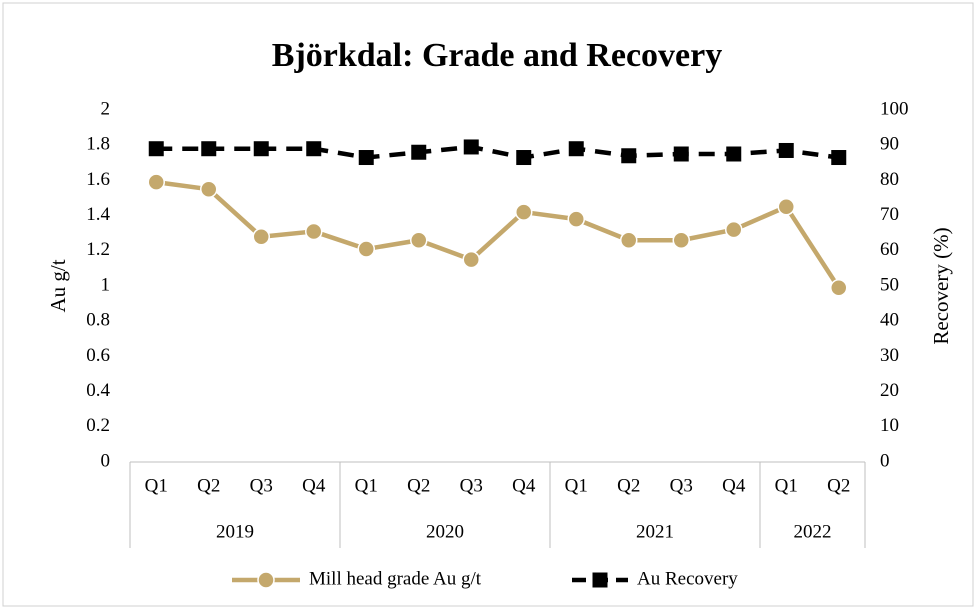 The width and height of the screenshot is (977, 610). I want to click on legend-label: Mill head grade Au g/t, so click(395, 578).